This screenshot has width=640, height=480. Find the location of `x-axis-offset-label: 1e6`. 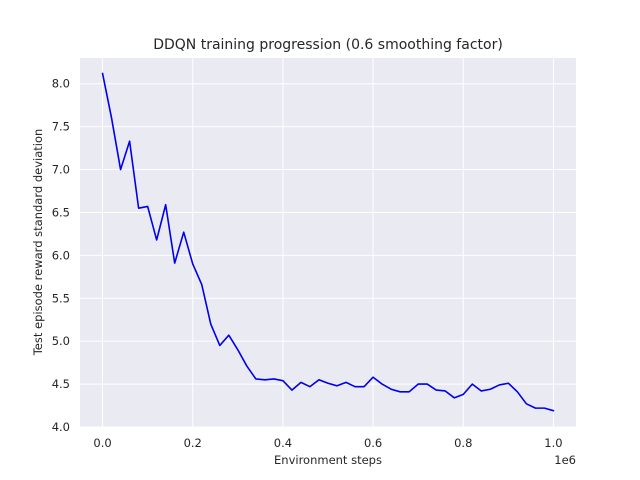

x-axis-offset-label: 1e6 is located at coordinates (565, 460).